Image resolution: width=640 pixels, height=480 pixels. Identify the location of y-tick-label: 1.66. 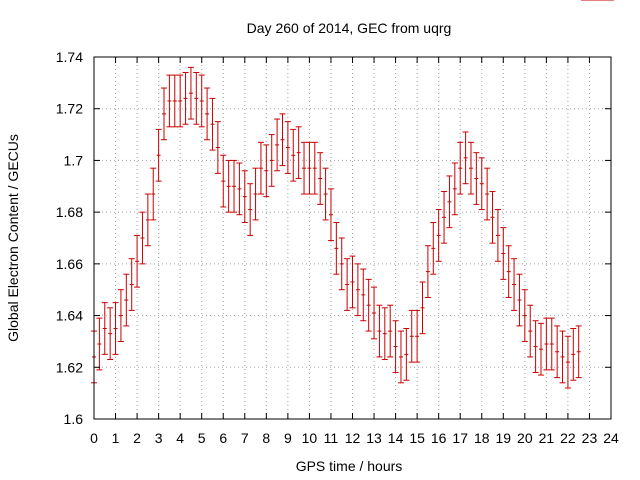
(69, 264).